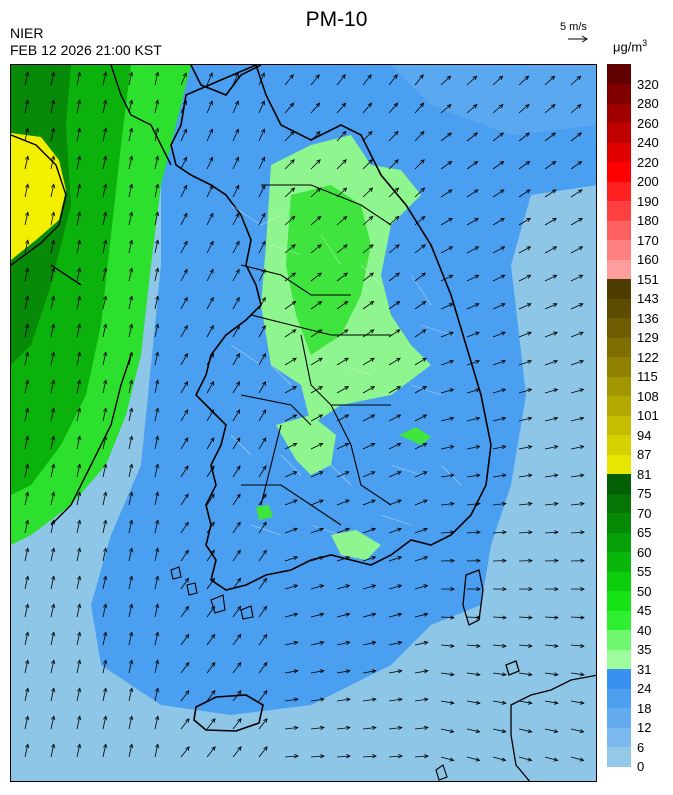 This screenshot has height=795, width=673. What do you see at coordinates (619, 425) in the screenshot?
I see `colorbar-swatch` at bounding box center [619, 425].